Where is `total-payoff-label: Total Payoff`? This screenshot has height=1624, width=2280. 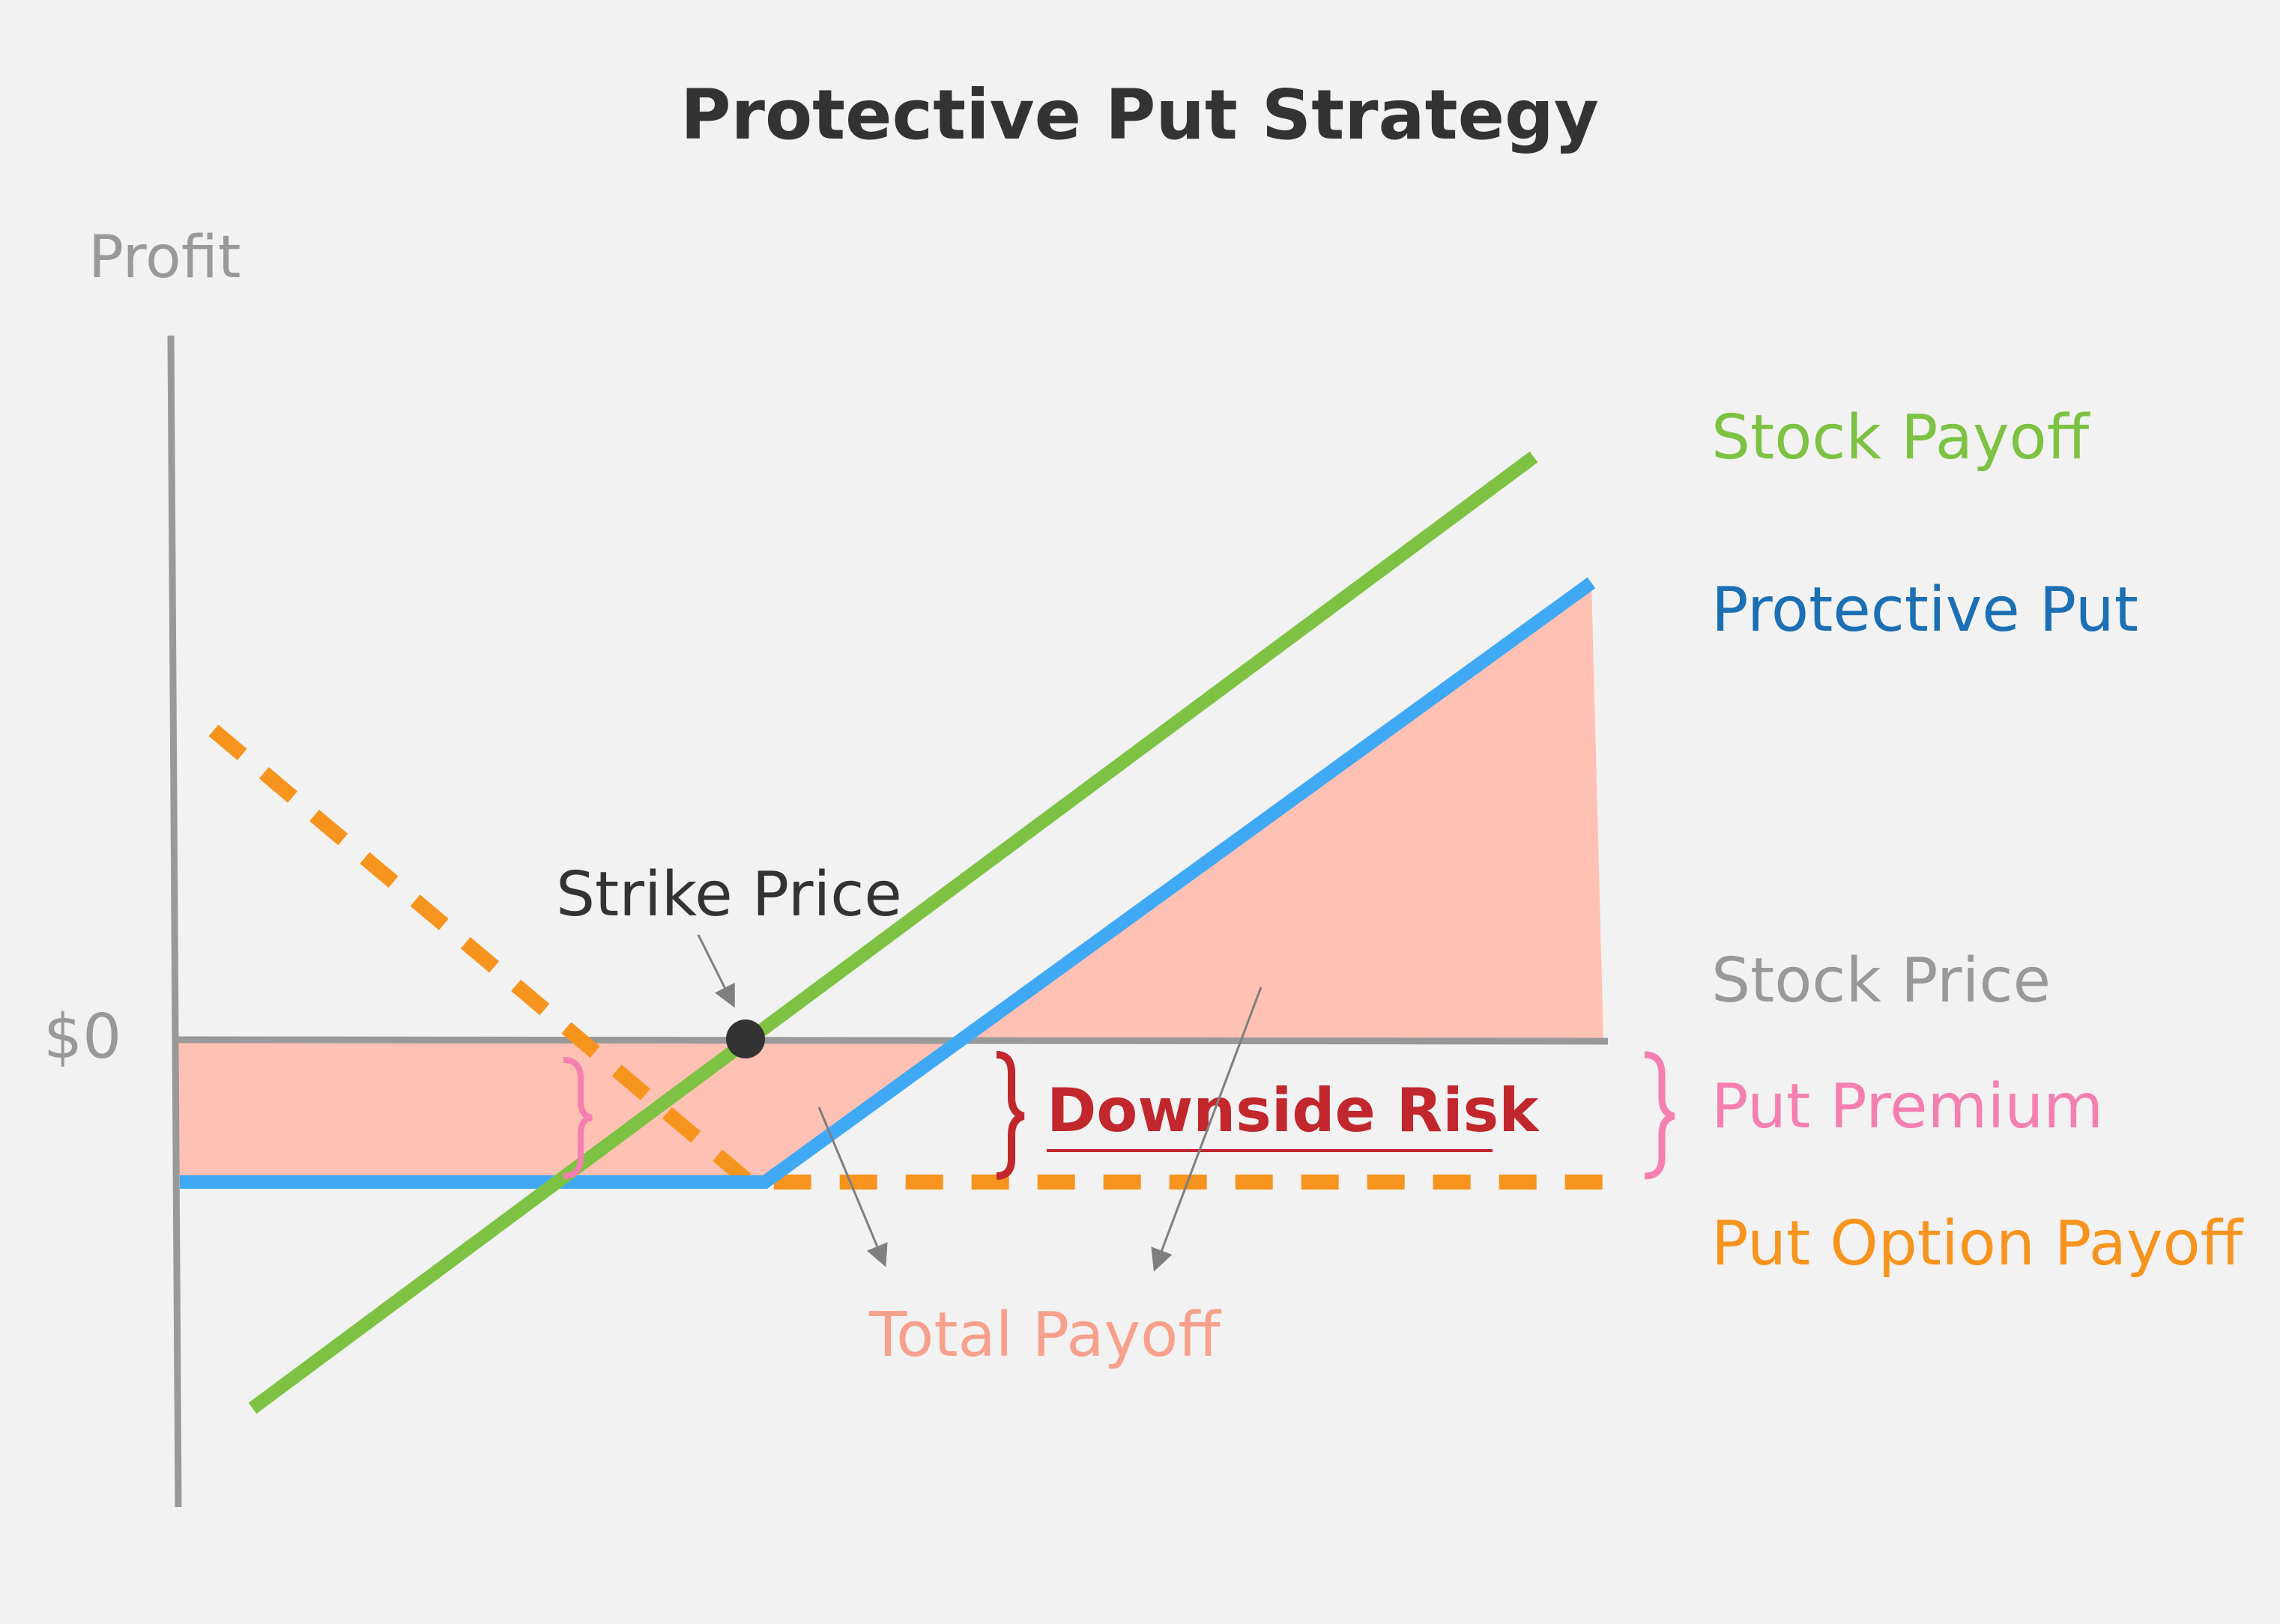
total-payoff-label: Total Payoff is located at coordinates (1045, 1335).